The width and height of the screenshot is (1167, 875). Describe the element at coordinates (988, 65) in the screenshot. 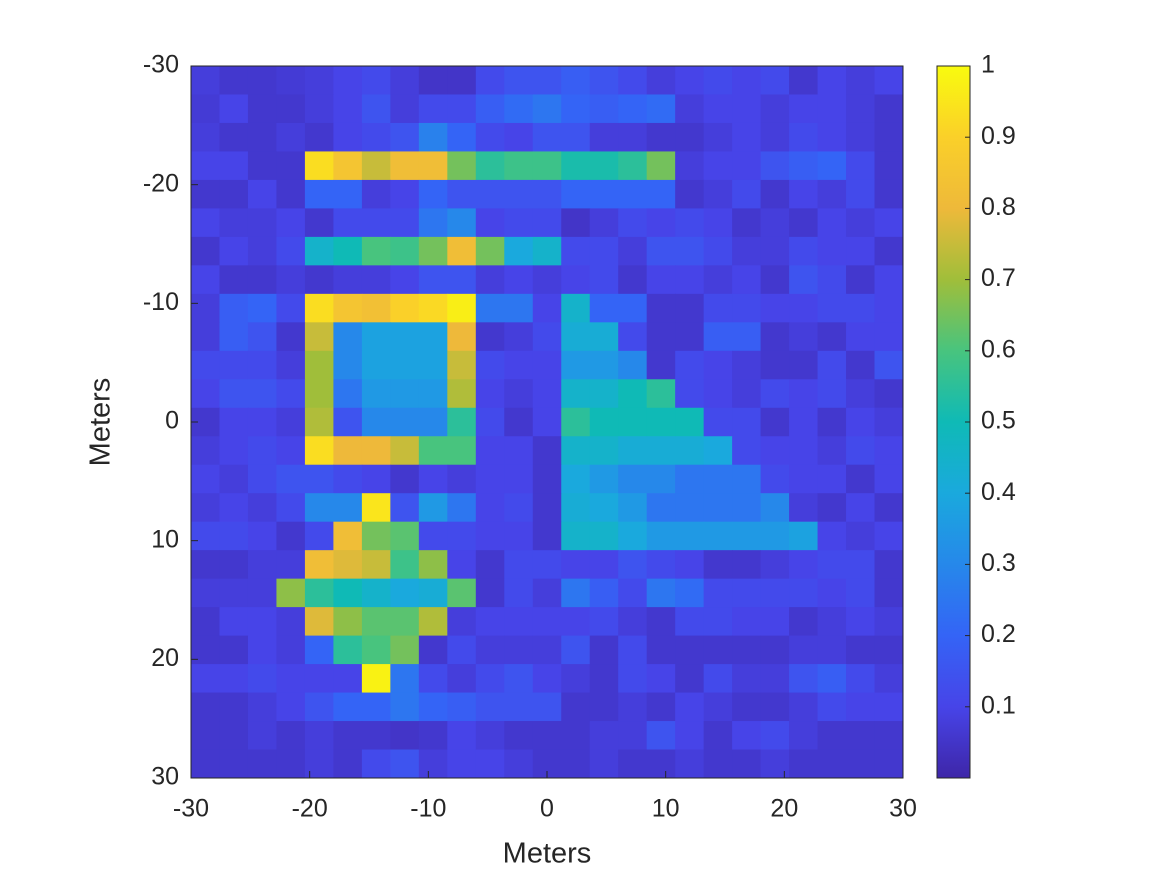

I see `colorbar-tick-label: 1` at that location.